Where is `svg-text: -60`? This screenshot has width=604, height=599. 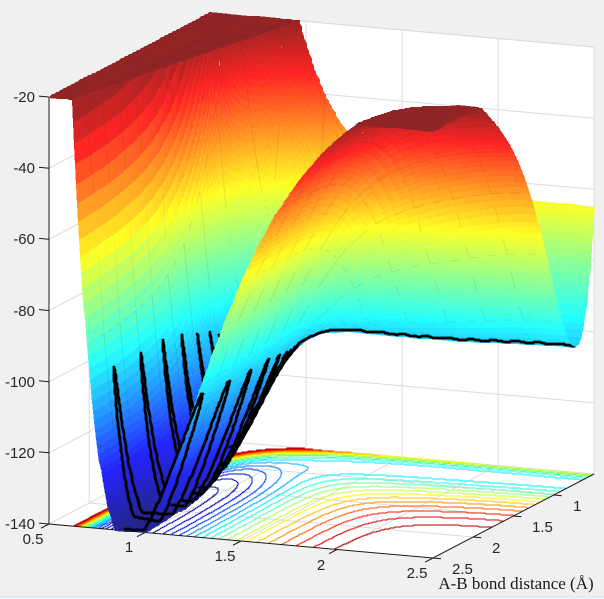
svg-text: -60 is located at coordinates (24, 239).